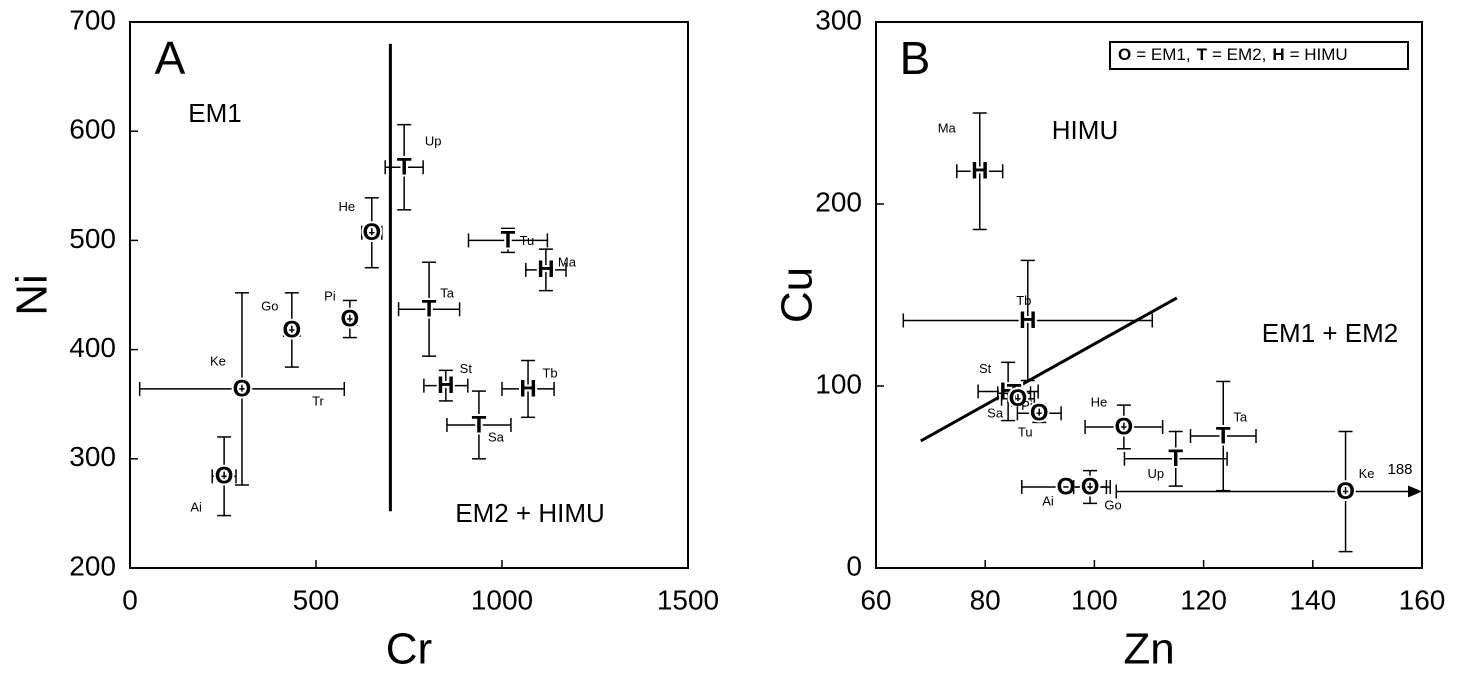 The width and height of the screenshot is (1463, 677). What do you see at coordinates (170, 58) in the screenshot?
I see `panel-label: A` at bounding box center [170, 58].